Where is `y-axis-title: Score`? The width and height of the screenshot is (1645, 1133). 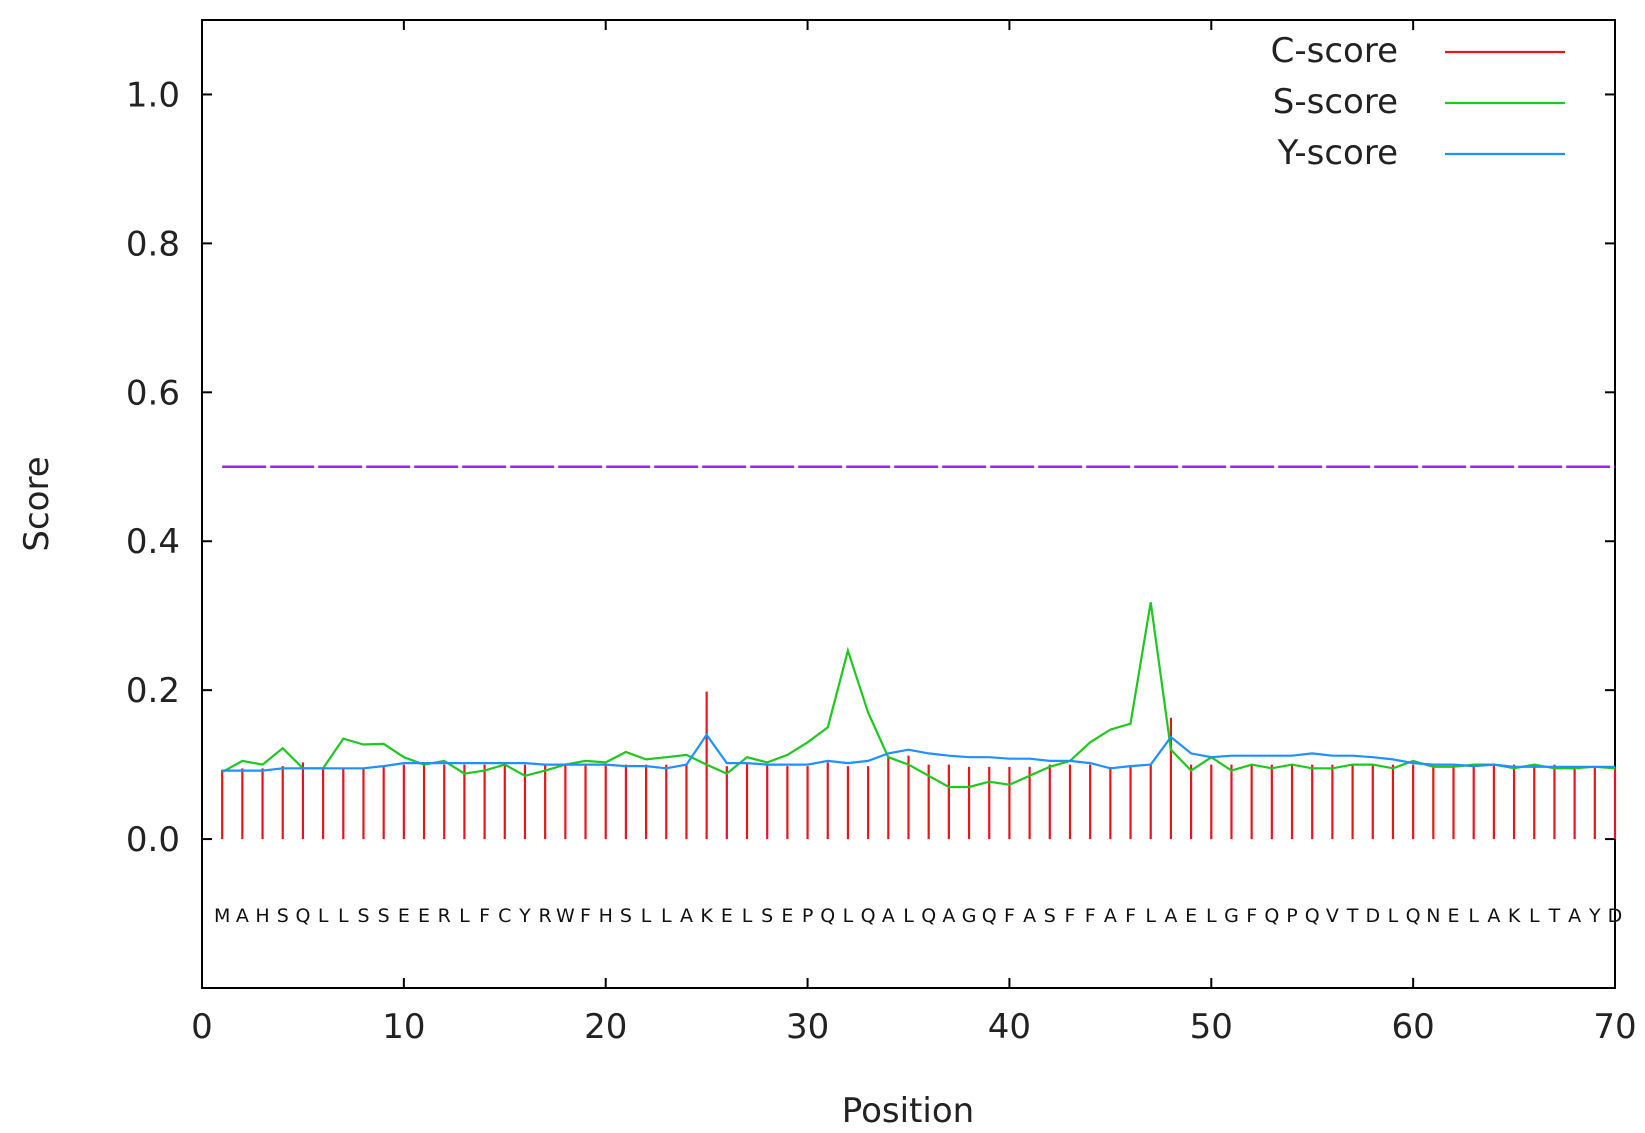 y-axis-title: Score is located at coordinates (37, 503).